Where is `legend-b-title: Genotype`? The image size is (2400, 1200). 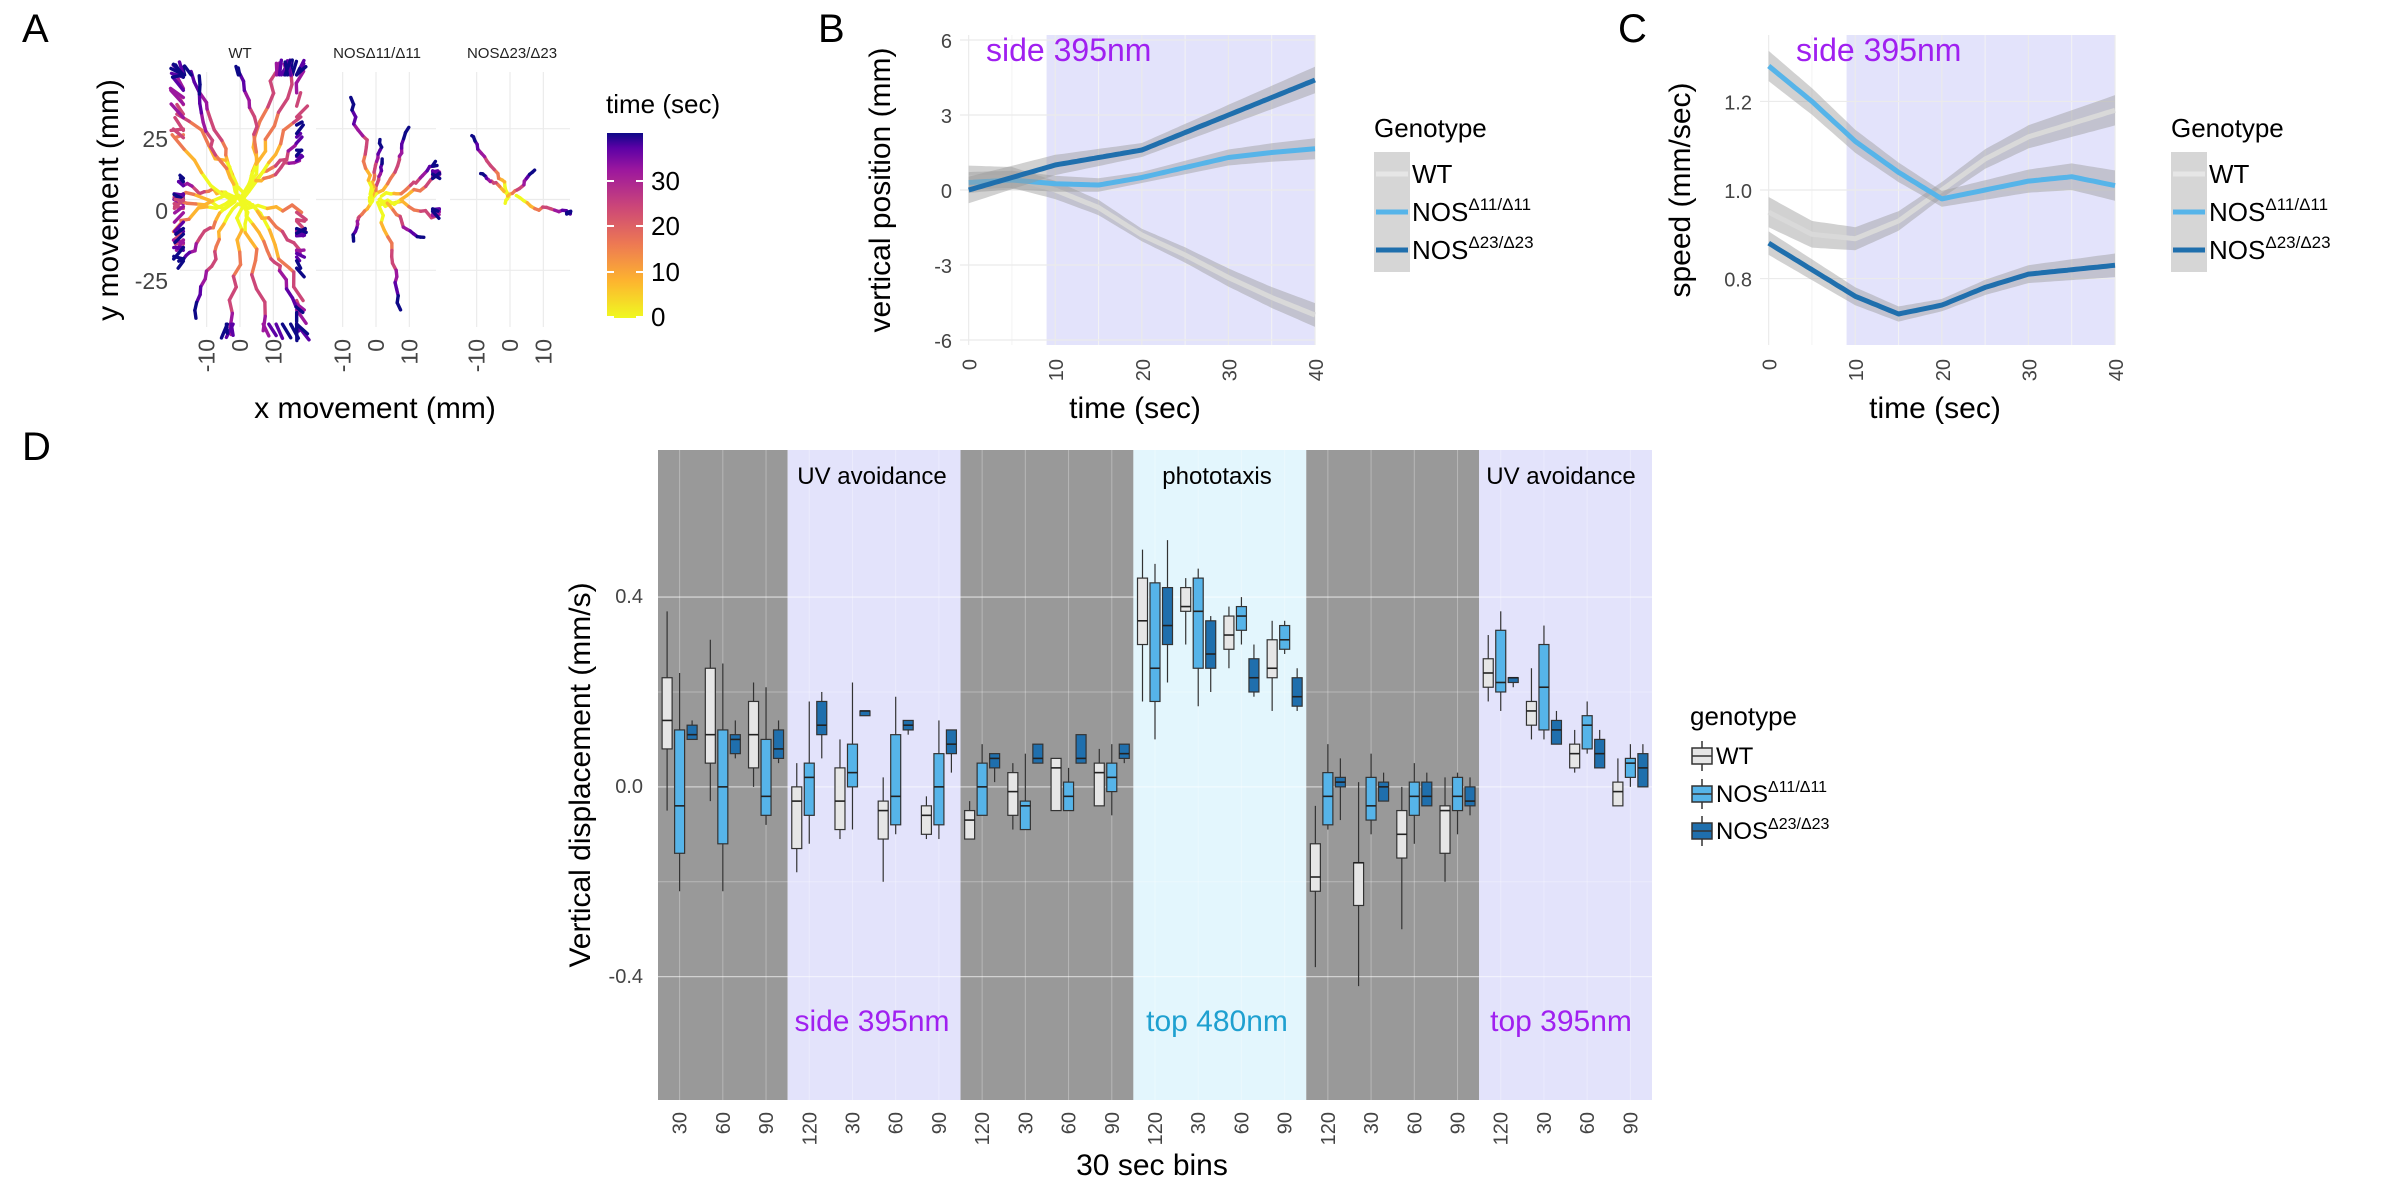
legend-b-title: Genotype is located at coordinates (1430, 128).